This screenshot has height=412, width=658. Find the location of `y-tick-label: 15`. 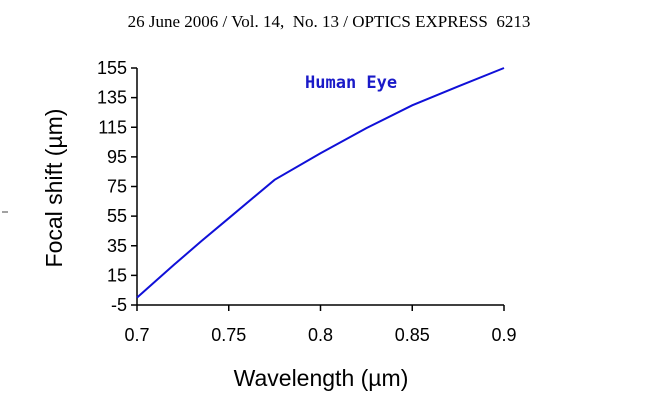

y-tick-label: 15 is located at coordinates (117, 275).